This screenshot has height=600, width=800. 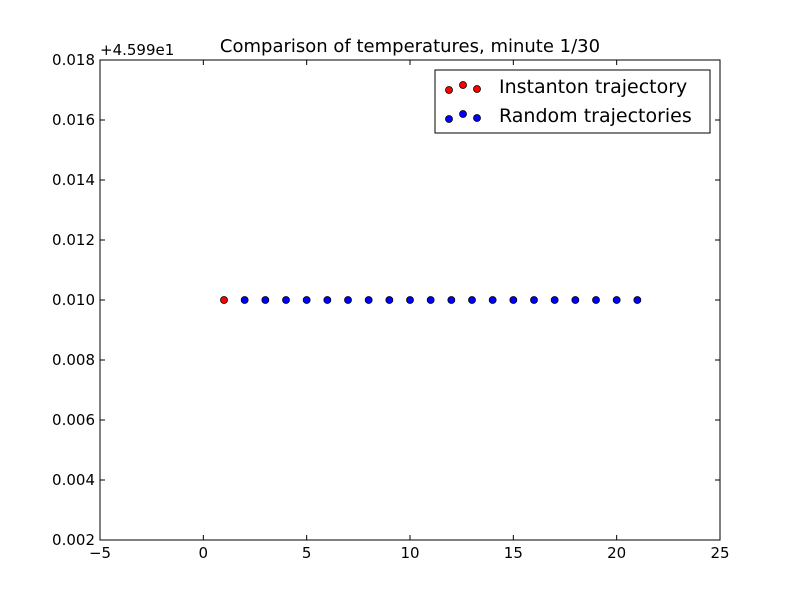 I want to click on y-tick-label: 0.002, so click(x=73, y=540).